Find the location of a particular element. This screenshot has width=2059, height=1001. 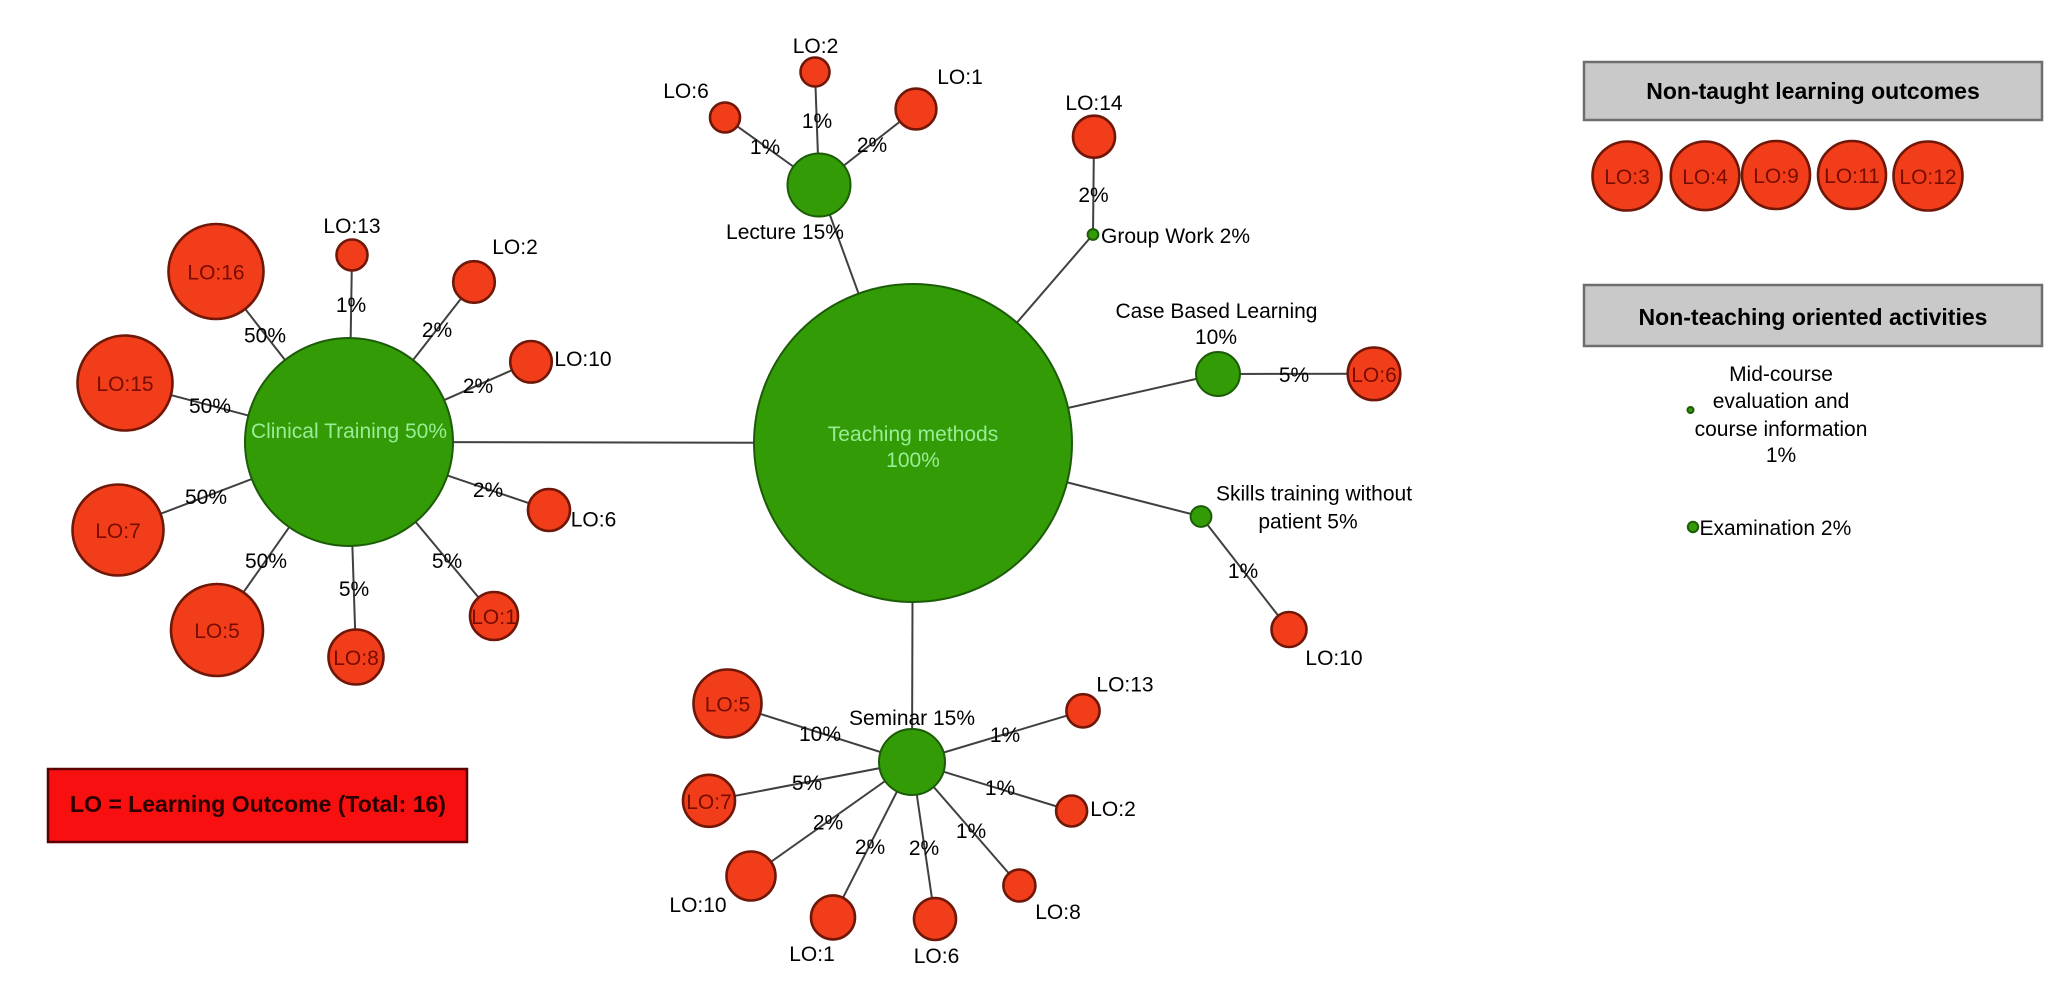

svg-text: LO:3 is located at coordinates (1627, 177).